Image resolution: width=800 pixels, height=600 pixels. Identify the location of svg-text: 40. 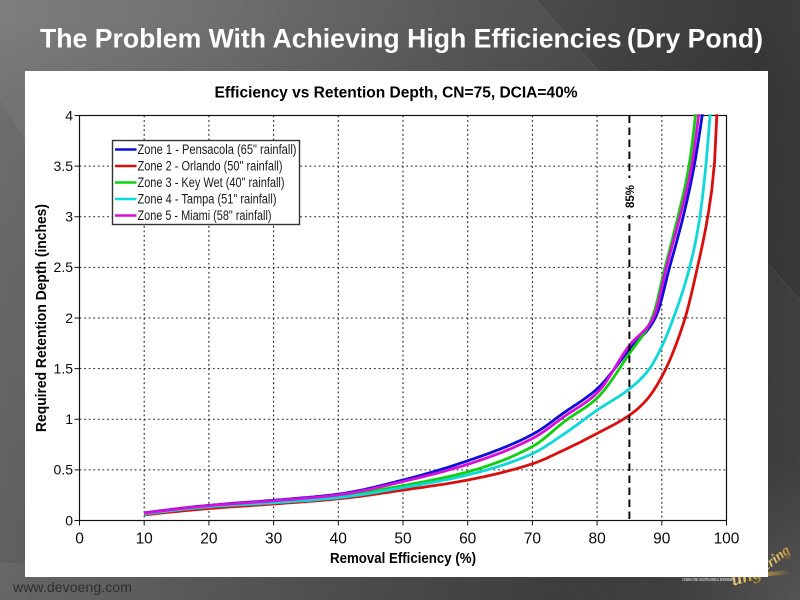
(339, 539).